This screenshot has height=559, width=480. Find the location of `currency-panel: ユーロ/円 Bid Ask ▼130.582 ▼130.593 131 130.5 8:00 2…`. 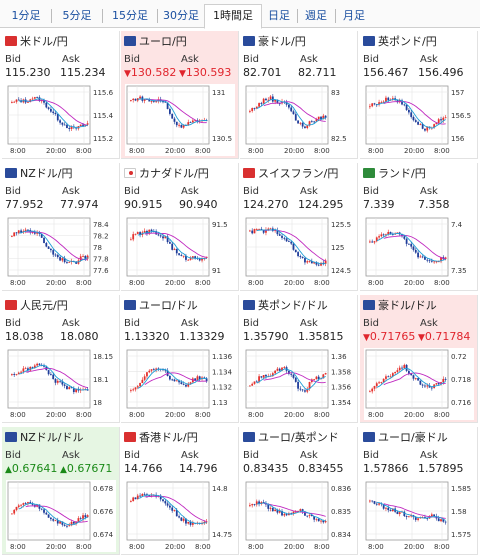

currency-panel: ユーロ/円 Bid Ask ▼130.582 ▼130.593 131 130.5 8:00 2… is located at coordinates (180, 95).